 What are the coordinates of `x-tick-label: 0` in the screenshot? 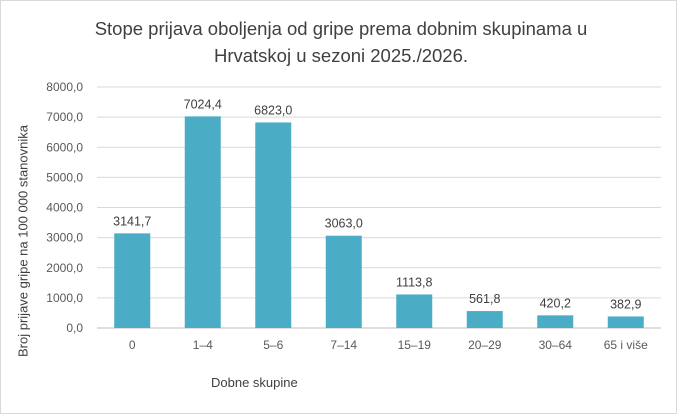 It's located at (132, 345).